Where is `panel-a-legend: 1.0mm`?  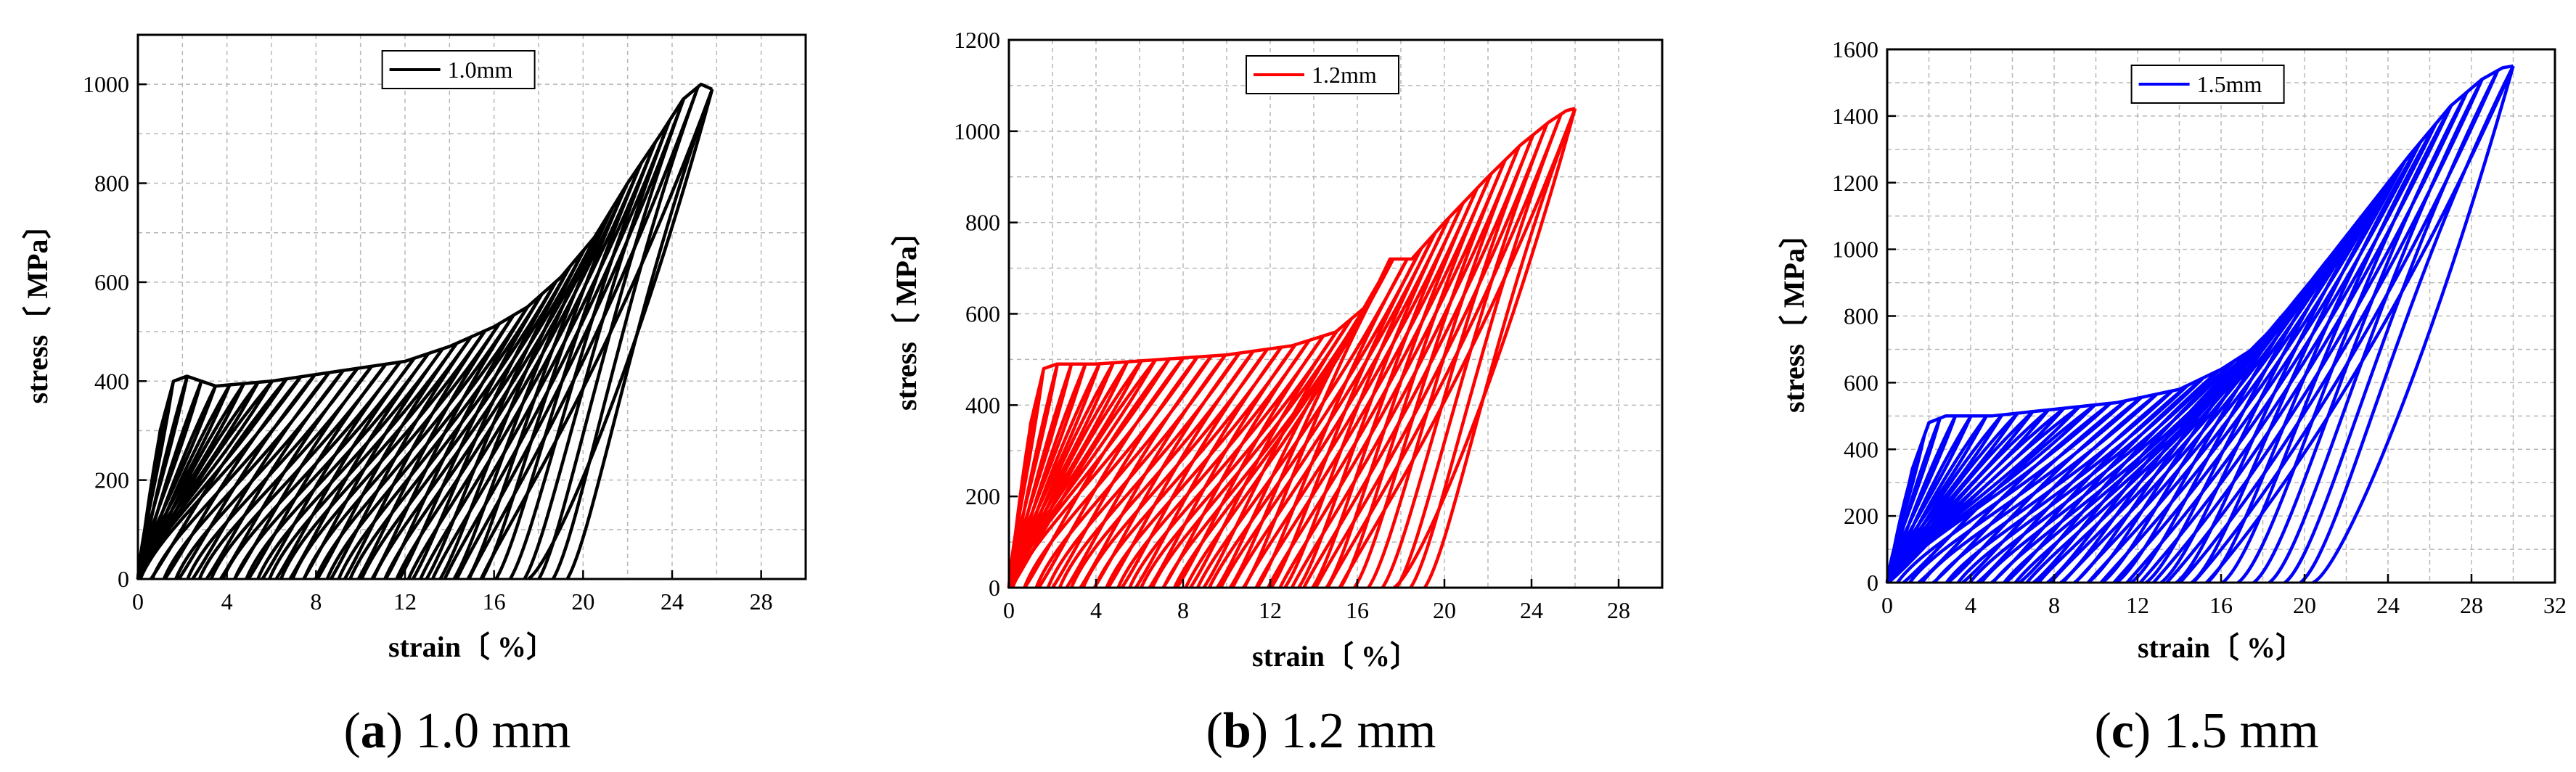
panel-a-legend: 1.0mm is located at coordinates (459, 69).